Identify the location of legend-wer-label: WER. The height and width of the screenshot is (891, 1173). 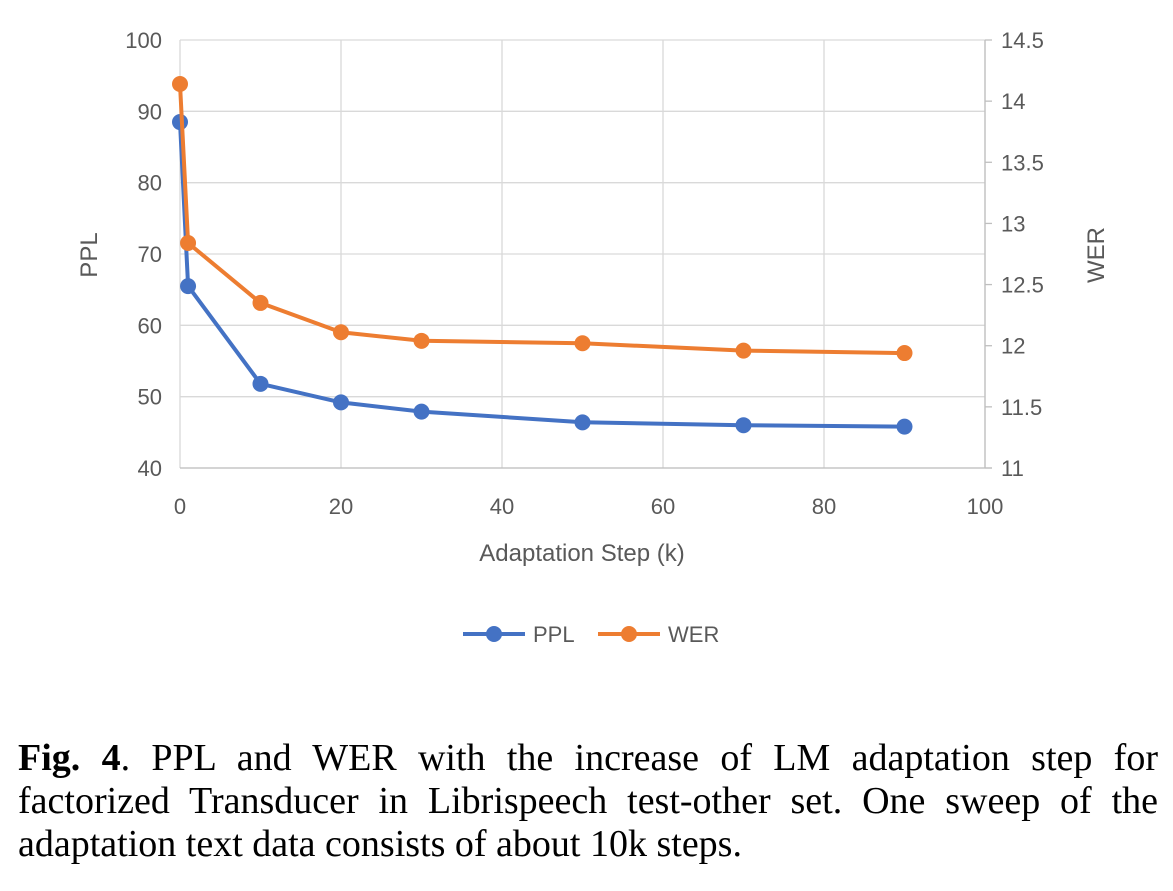
(693, 634).